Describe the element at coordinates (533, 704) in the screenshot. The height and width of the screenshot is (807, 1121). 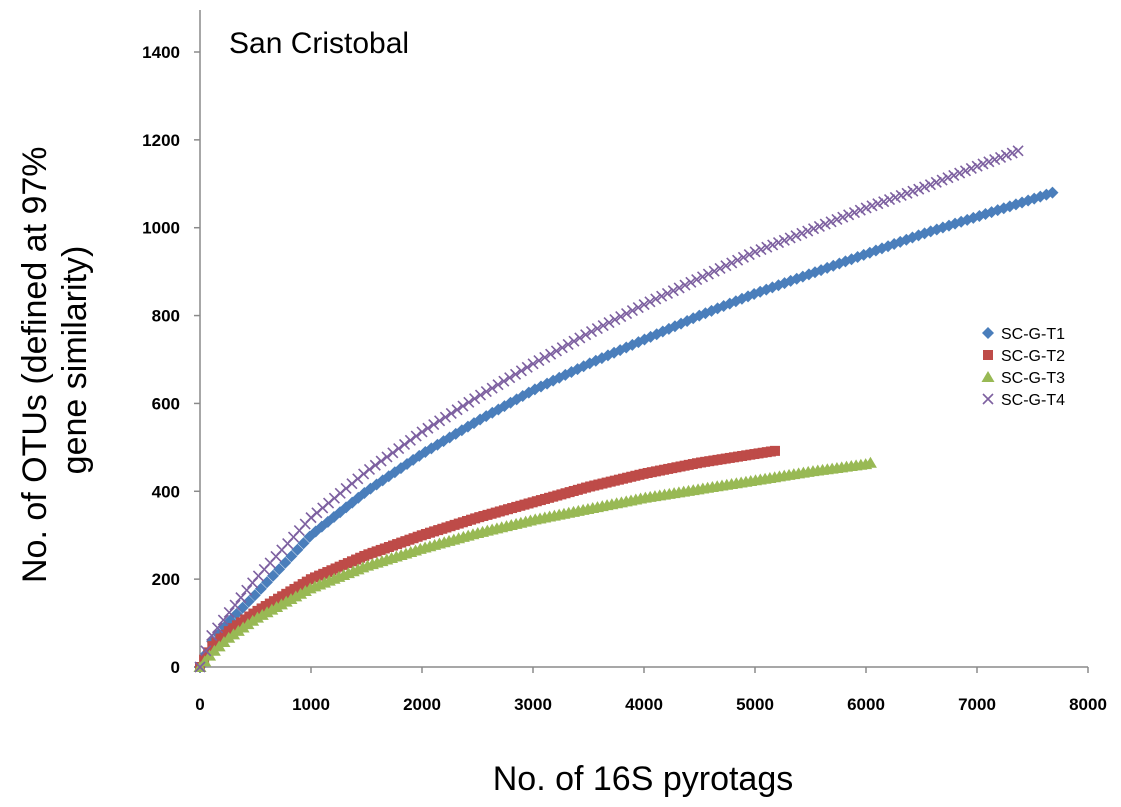
I see `x-tick-label: 3000` at that location.